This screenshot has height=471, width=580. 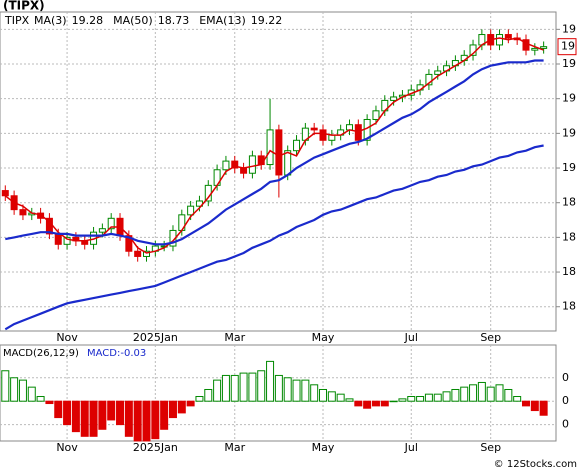 What do you see at coordinates (88, 20) in the screenshot?
I see `legend-value: 19.28` at bounding box center [88, 20].